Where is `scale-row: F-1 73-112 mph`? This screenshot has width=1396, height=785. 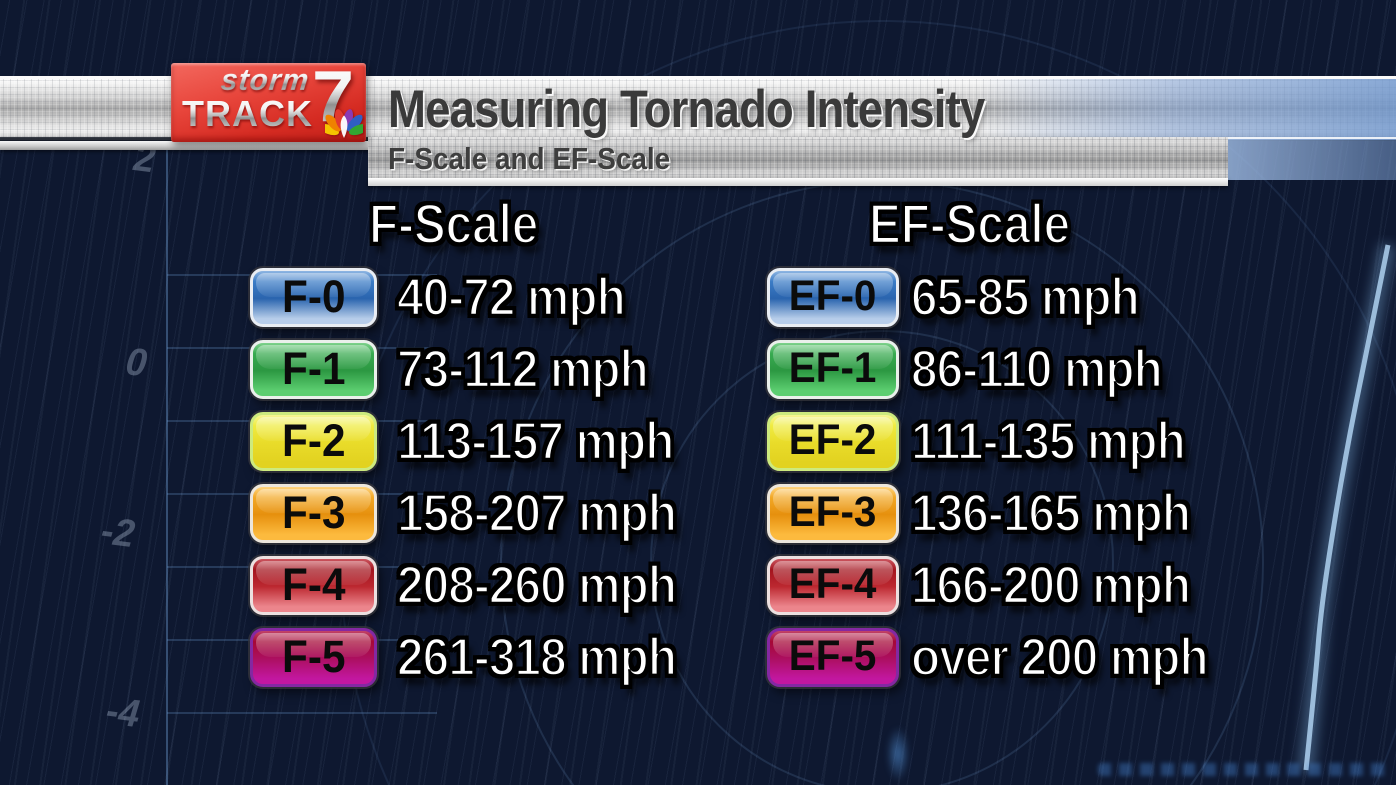 scale-row: F-1 73-112 mph is located at coordinates (463, 370).